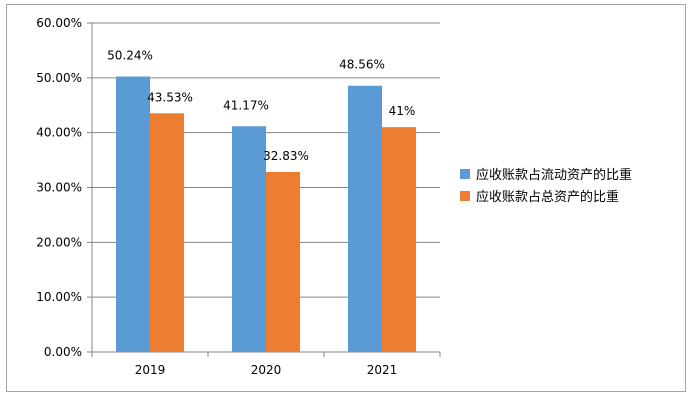 The image size is (700, 400). What do you see at coordinates (130, 56) in the screenshot?
I see `data-label: 50.24%` at bounding box center [130, 56].